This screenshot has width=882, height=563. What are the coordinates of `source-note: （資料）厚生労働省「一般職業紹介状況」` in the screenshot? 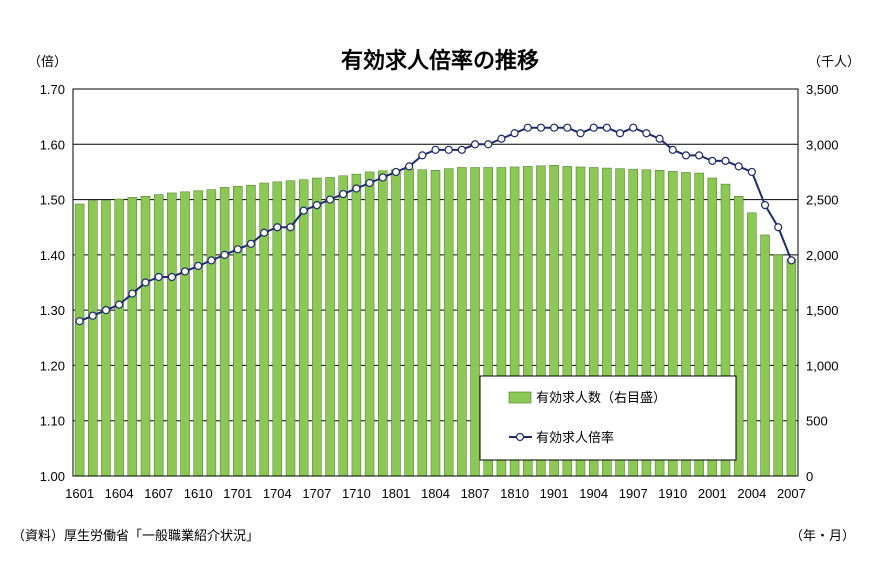 It's located at (135, 536).